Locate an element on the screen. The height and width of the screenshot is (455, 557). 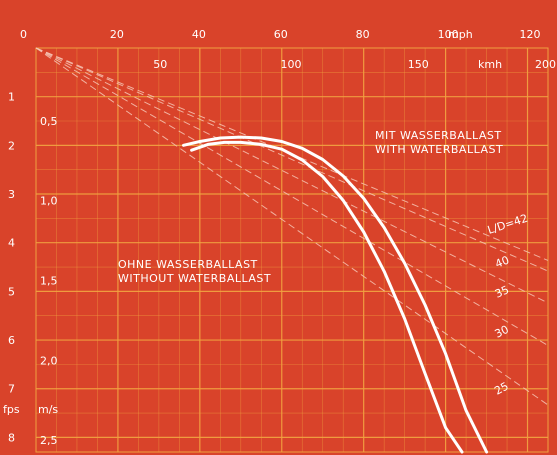
glide-ratio-label-35: 35 is located at coordinates (502, 292).